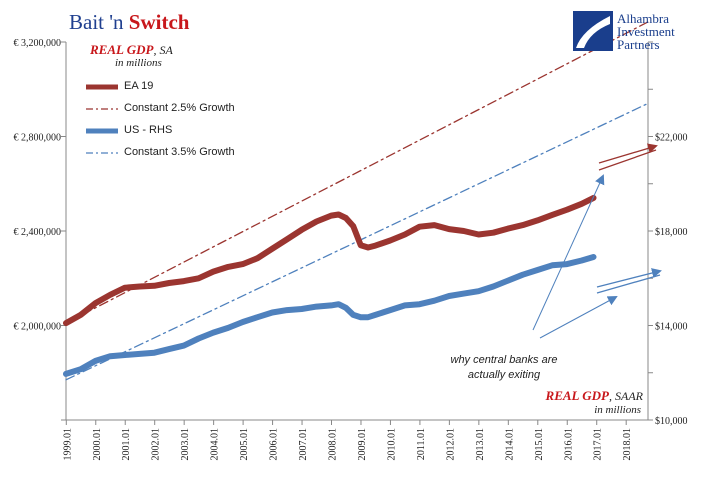 Image resolution: width=705 pixels, height=481 pixels. What do you see at coordinates (391, 444) in the screenshot?
I see `x-tick-label: 2010.01` at bounding box center [391, 444].